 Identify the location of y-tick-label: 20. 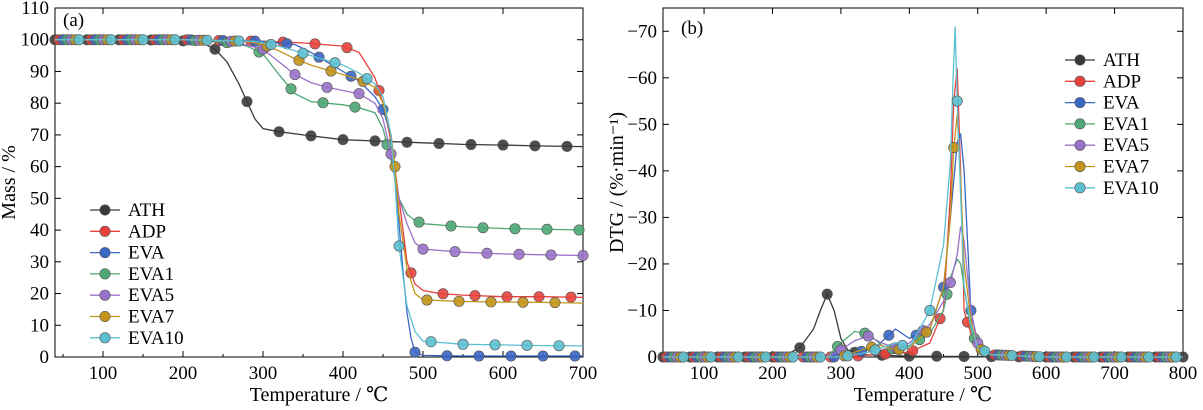
(39, 294).